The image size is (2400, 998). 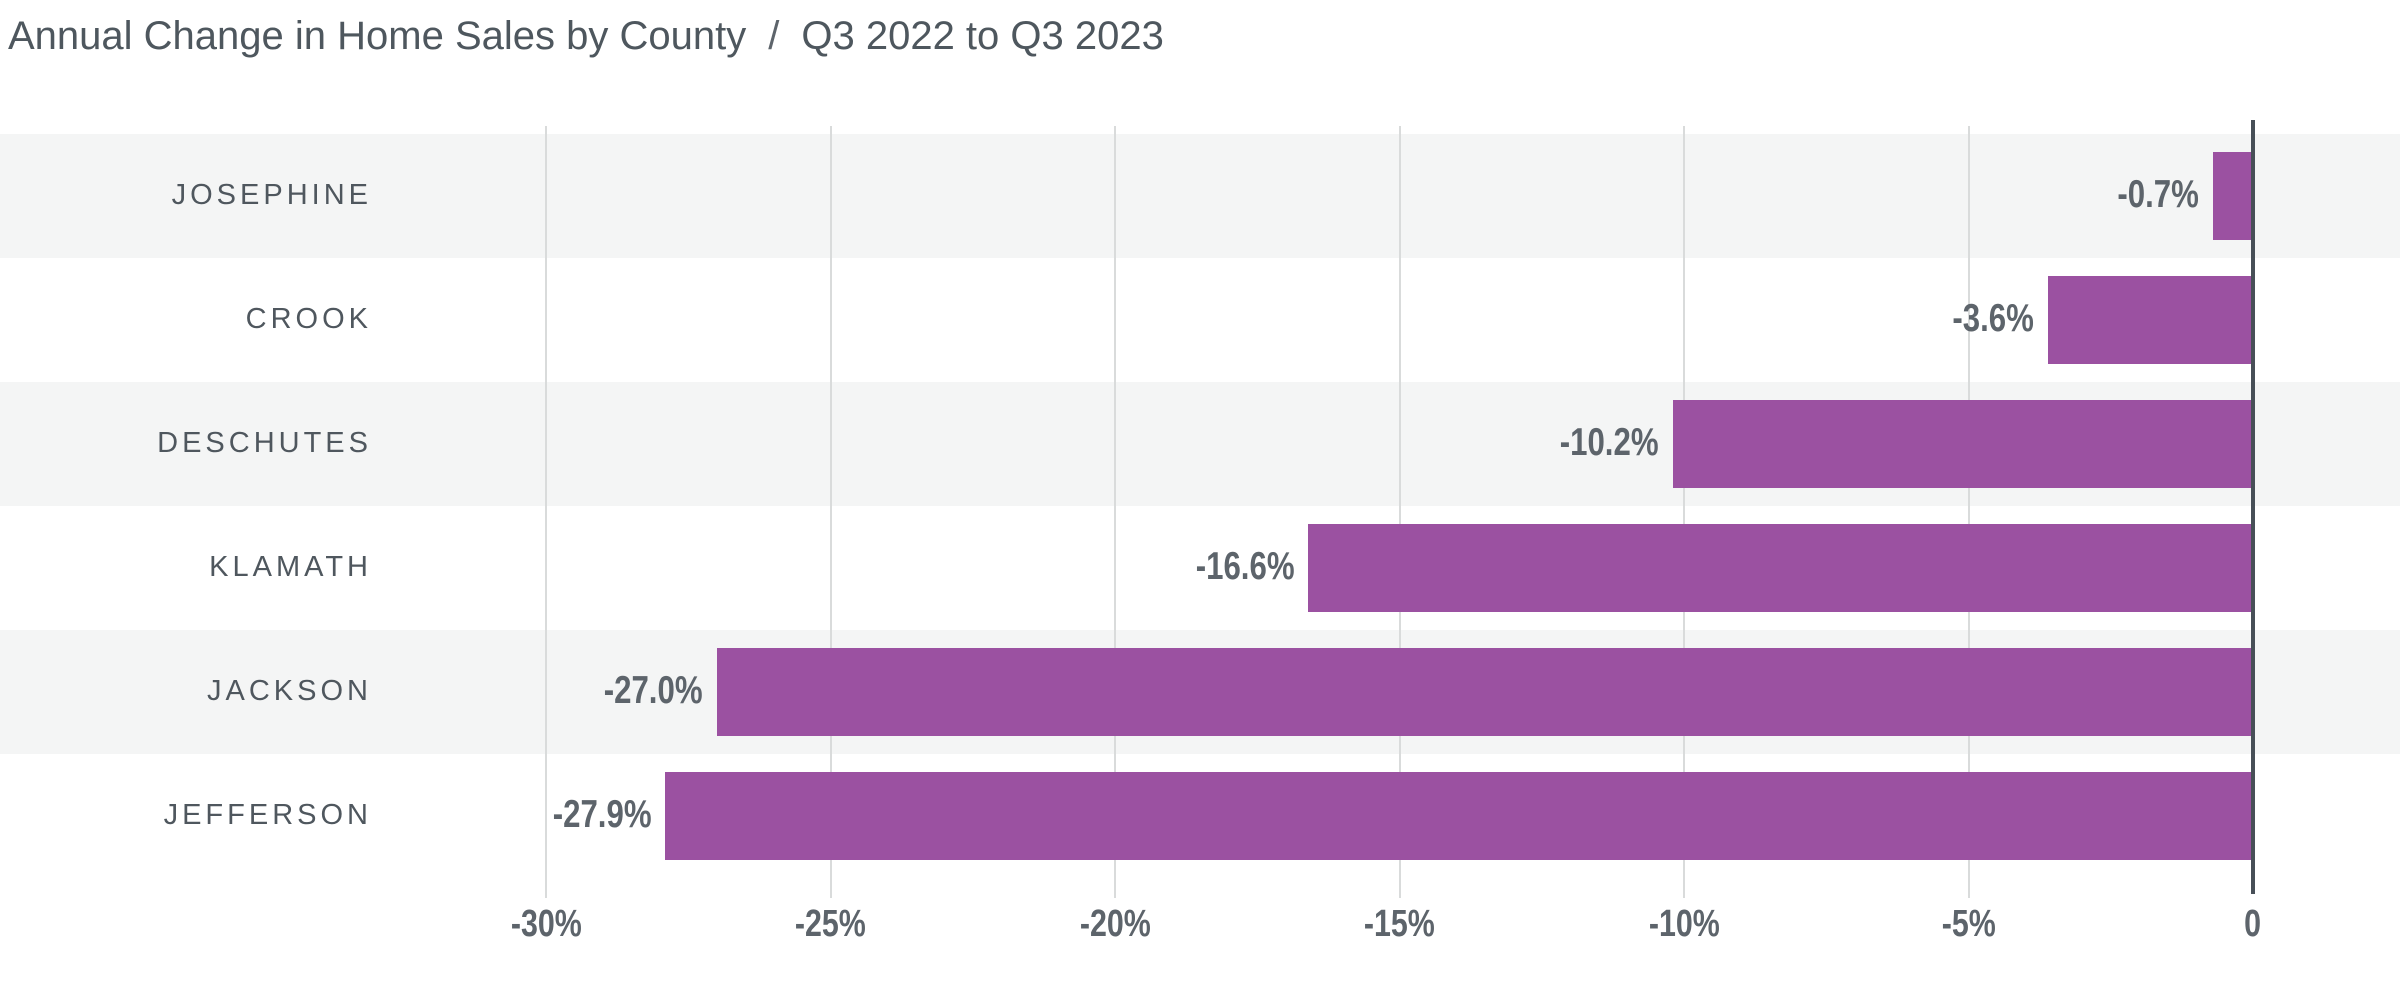 What do you see at coordinates (982, 36) in the screenshot?
I see `chart-title-period: Q3 2022 to Q3 2023` at bounding box center [982, 36].